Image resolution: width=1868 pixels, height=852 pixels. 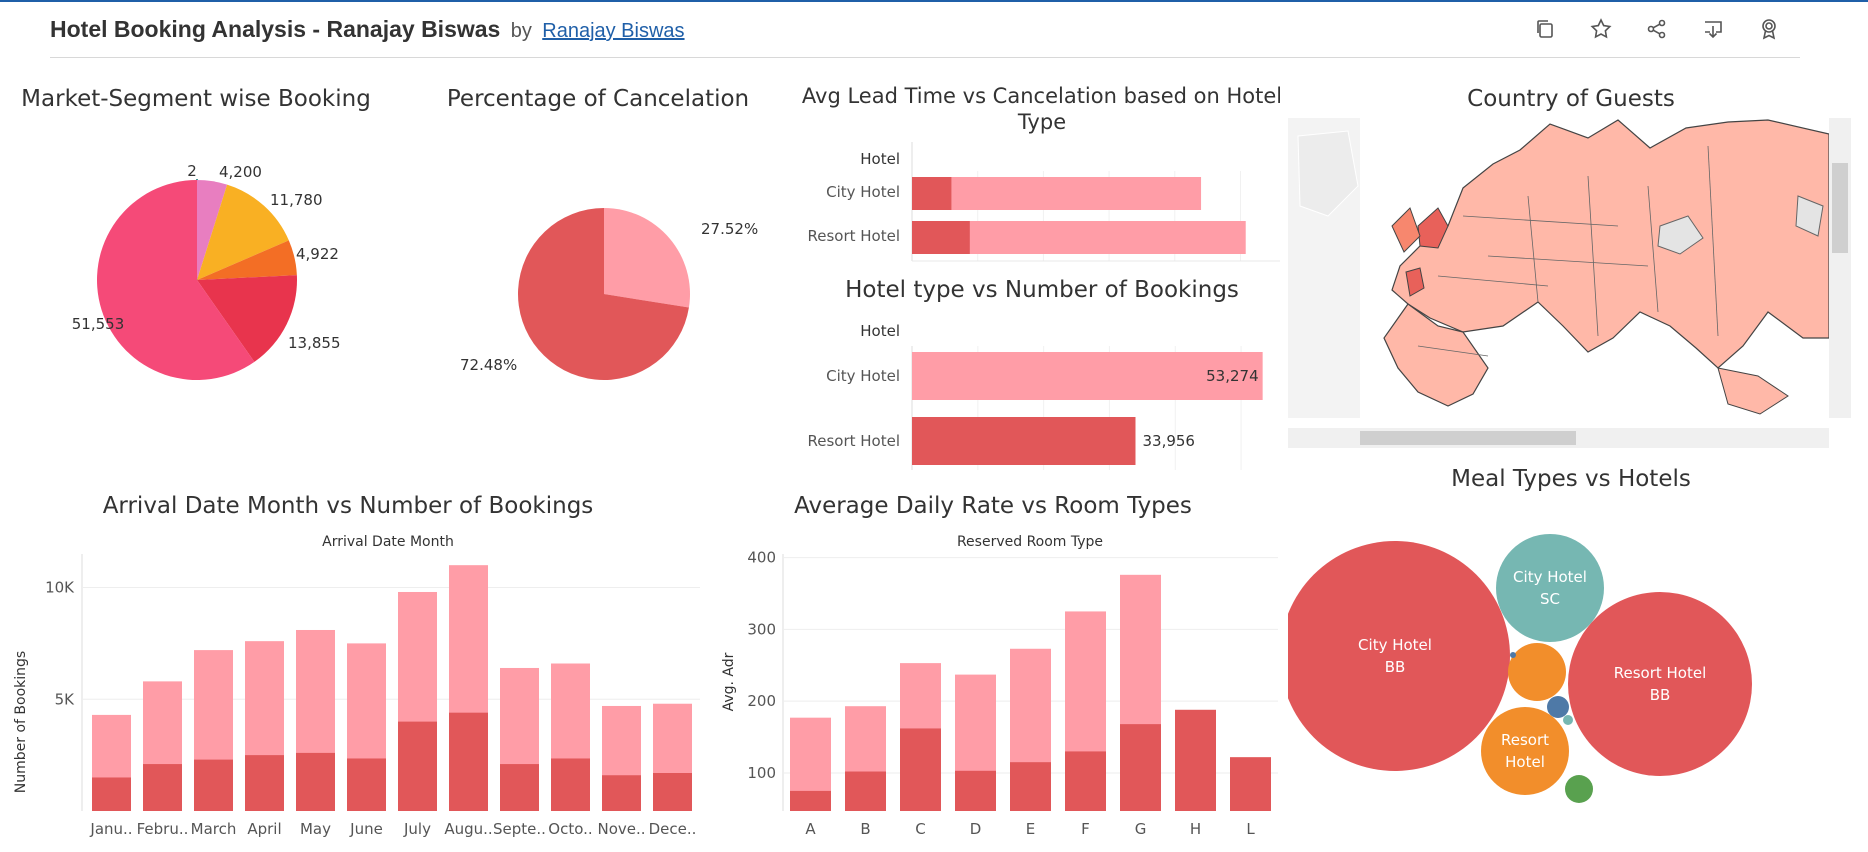 What do you see at coordinates (602, 233) in the screenshot?
I see `cancelation-pie-chart: Percentage of Cancelation 27.52% 72.48%` at bounding box center [602, 233].